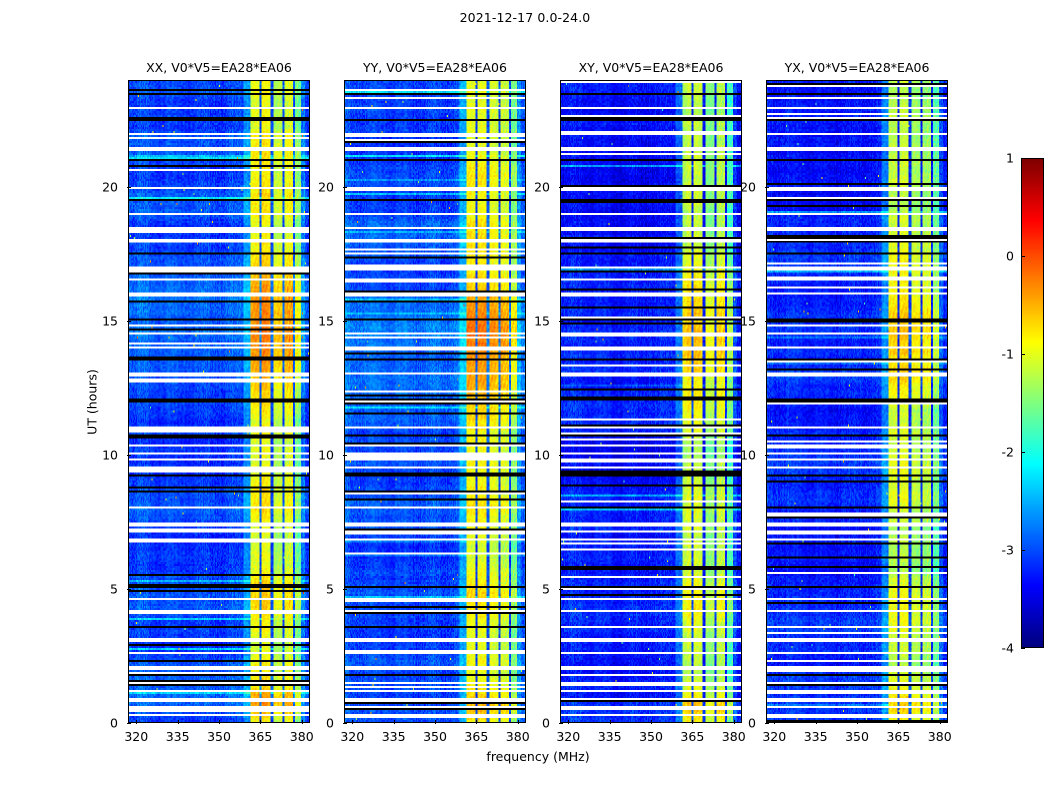 The height and width of the screenshot is (800, 1050). I want to click on colorbar-tick-label: 0, so click(1010, 256).